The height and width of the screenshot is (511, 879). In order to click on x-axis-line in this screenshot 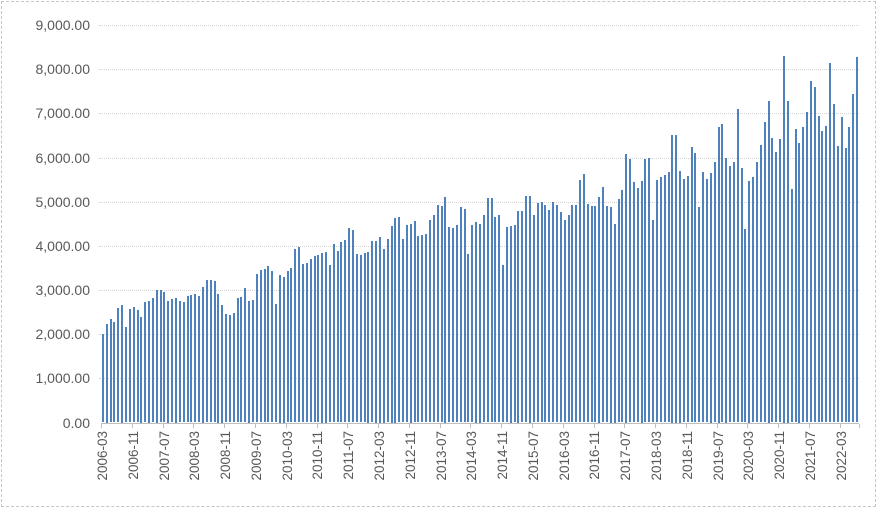, I will do `click(480, 423)`.